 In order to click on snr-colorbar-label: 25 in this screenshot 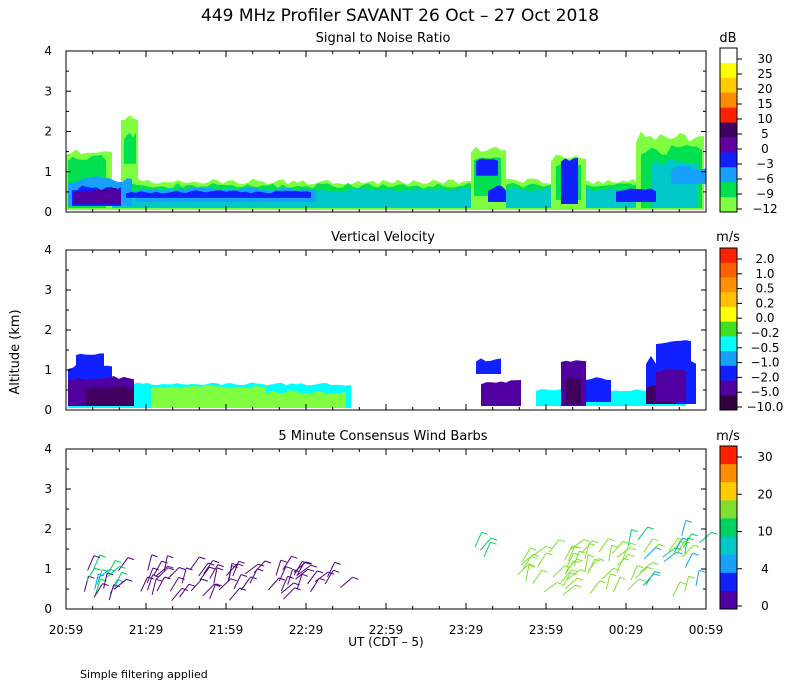, I will do `click(764, 74)`.